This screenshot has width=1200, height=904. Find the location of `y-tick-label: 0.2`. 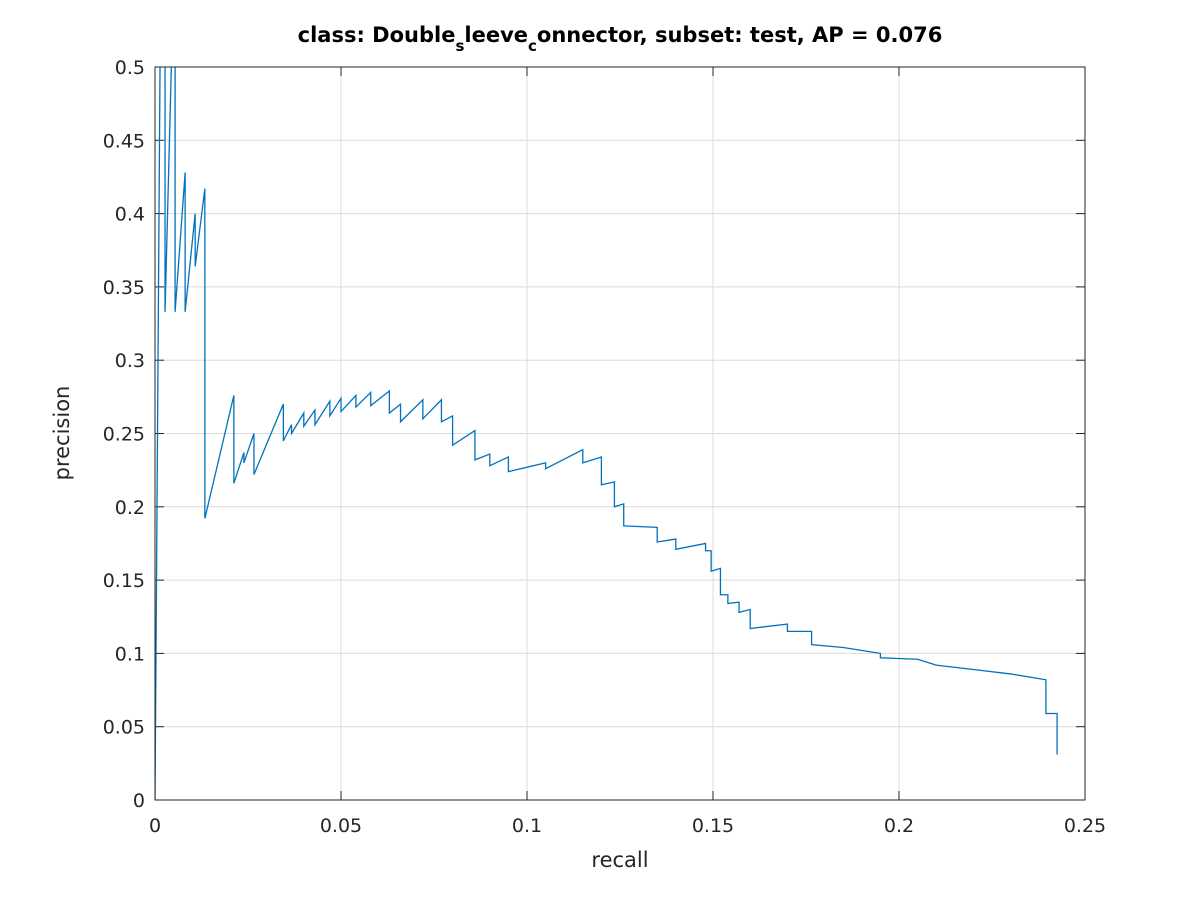

y-tick-label: 0.2 is located at coordinates (130, 508).